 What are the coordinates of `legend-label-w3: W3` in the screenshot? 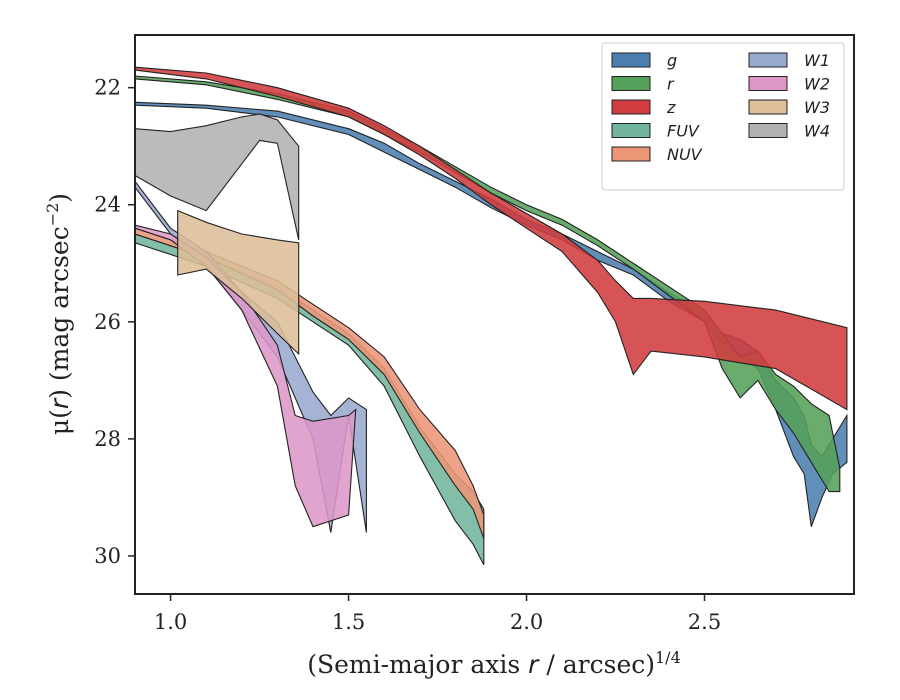 It's located at (817, 107).